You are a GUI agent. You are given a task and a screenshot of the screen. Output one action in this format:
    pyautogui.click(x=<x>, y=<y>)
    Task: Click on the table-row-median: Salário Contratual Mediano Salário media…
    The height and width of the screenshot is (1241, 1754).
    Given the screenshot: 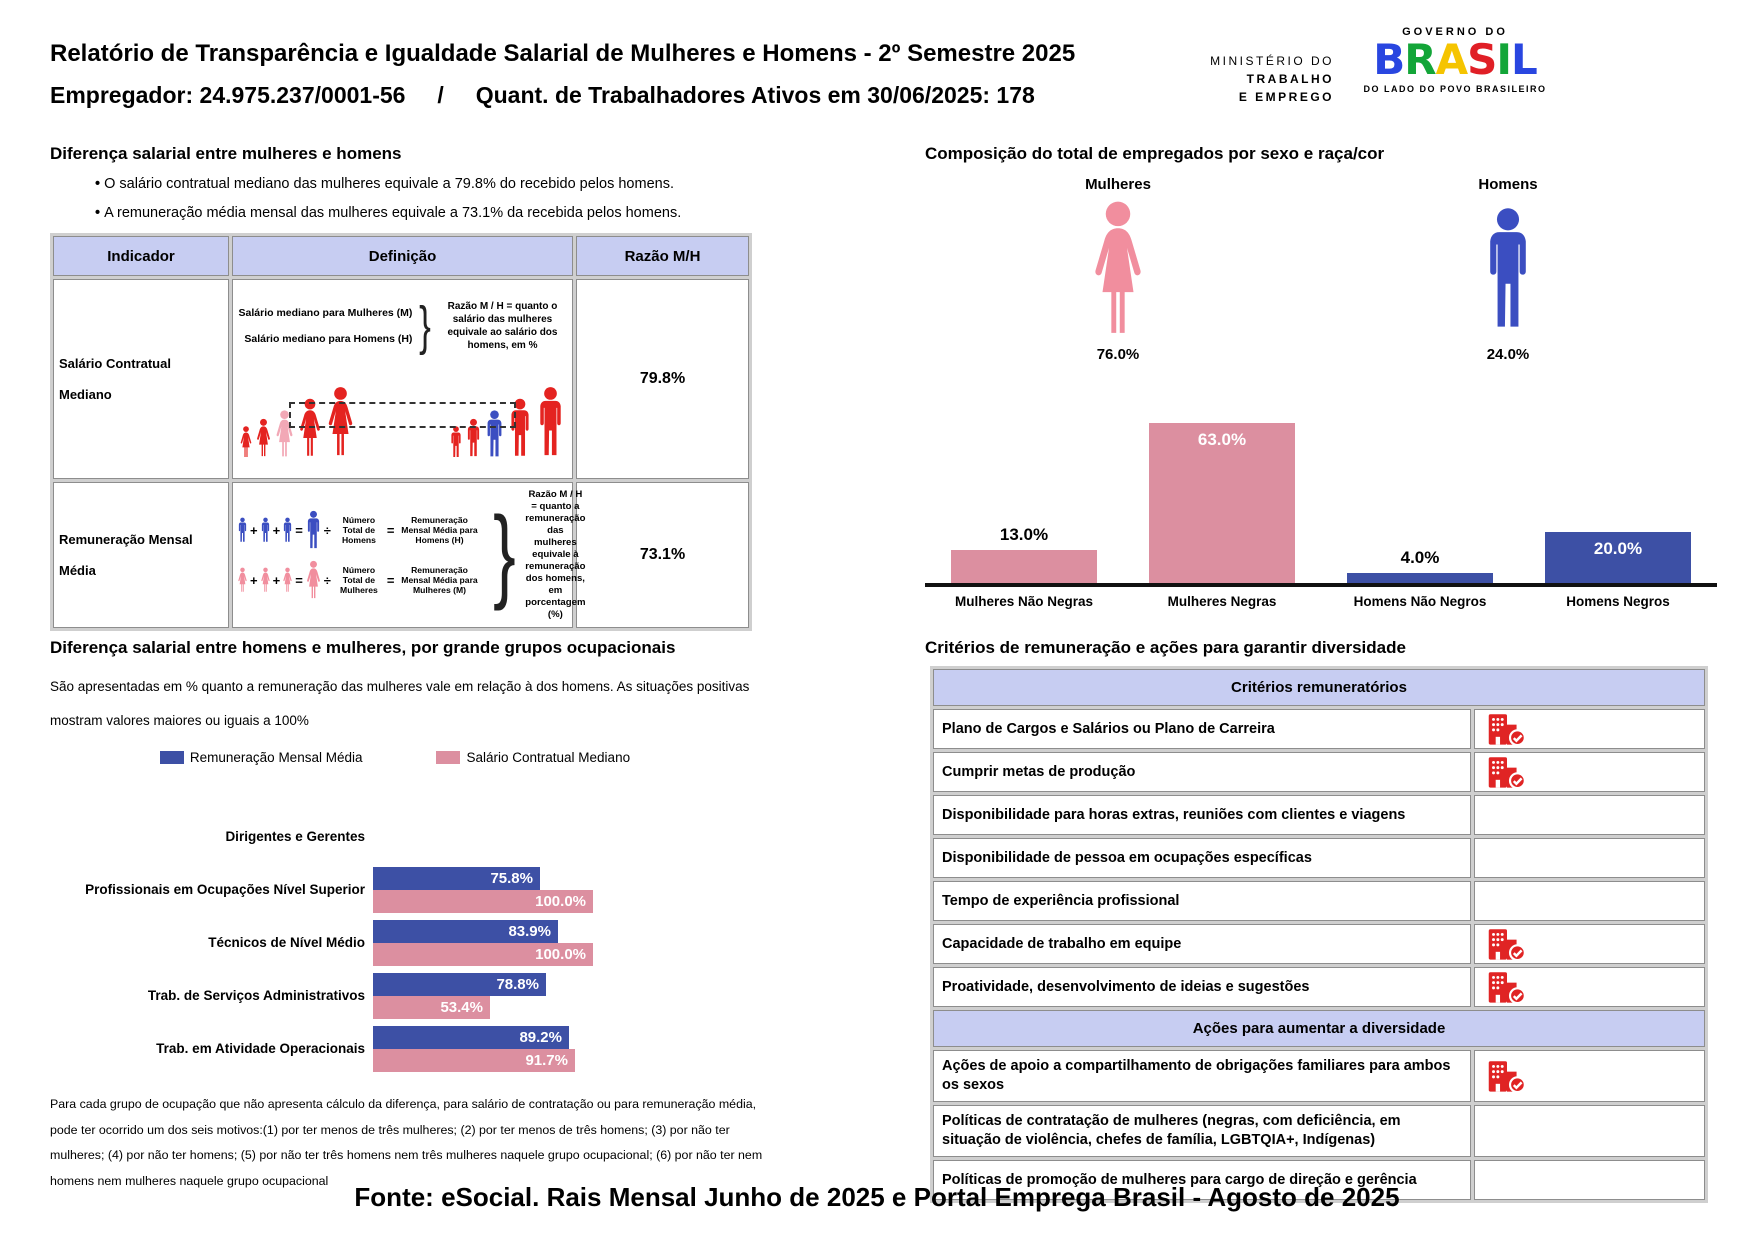 What is the action you would take?
    pyautogui.click(x=401, y=379)
    